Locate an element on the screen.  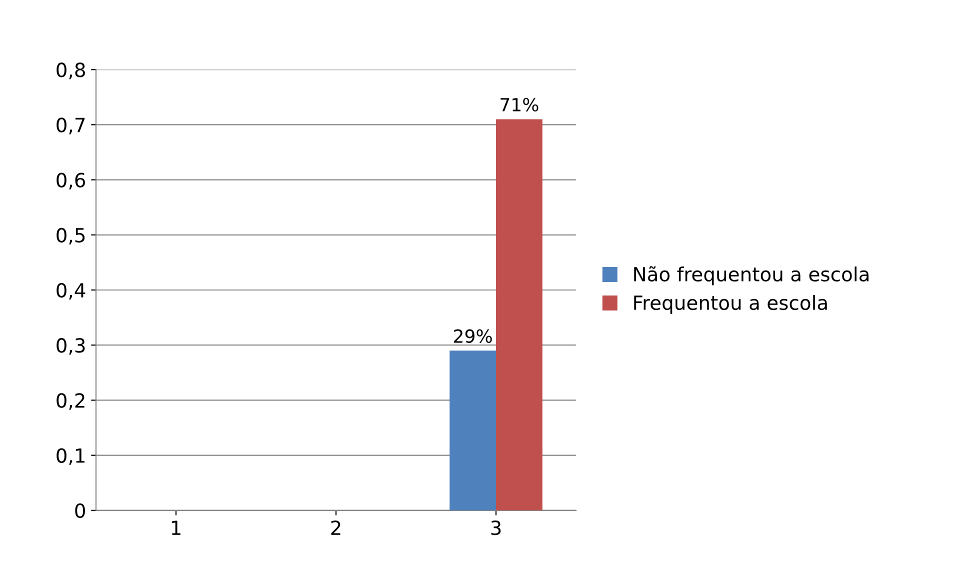
data-label: 71% is located at coordinates (519, 105).